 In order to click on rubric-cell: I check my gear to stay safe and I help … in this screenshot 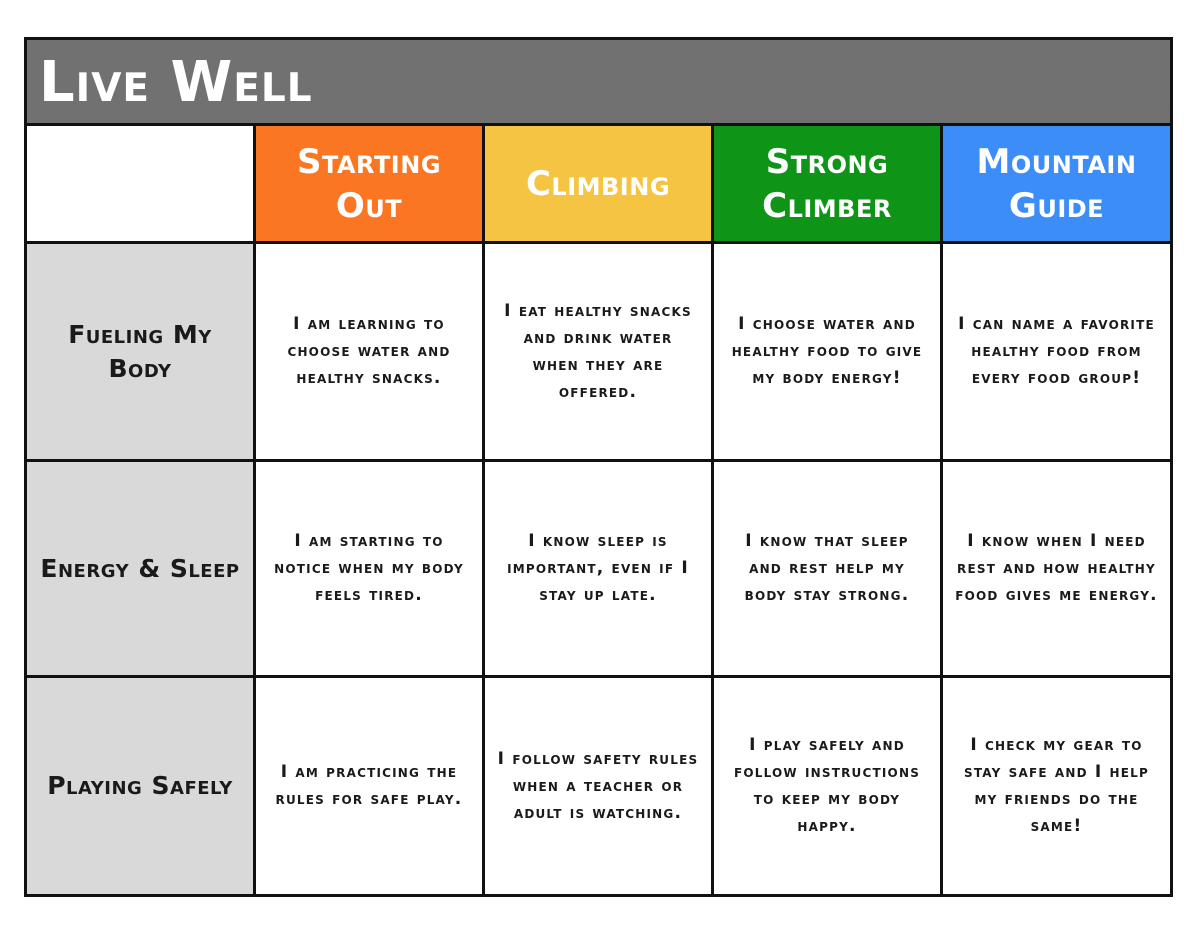, I will do `click(1056, 785)`.